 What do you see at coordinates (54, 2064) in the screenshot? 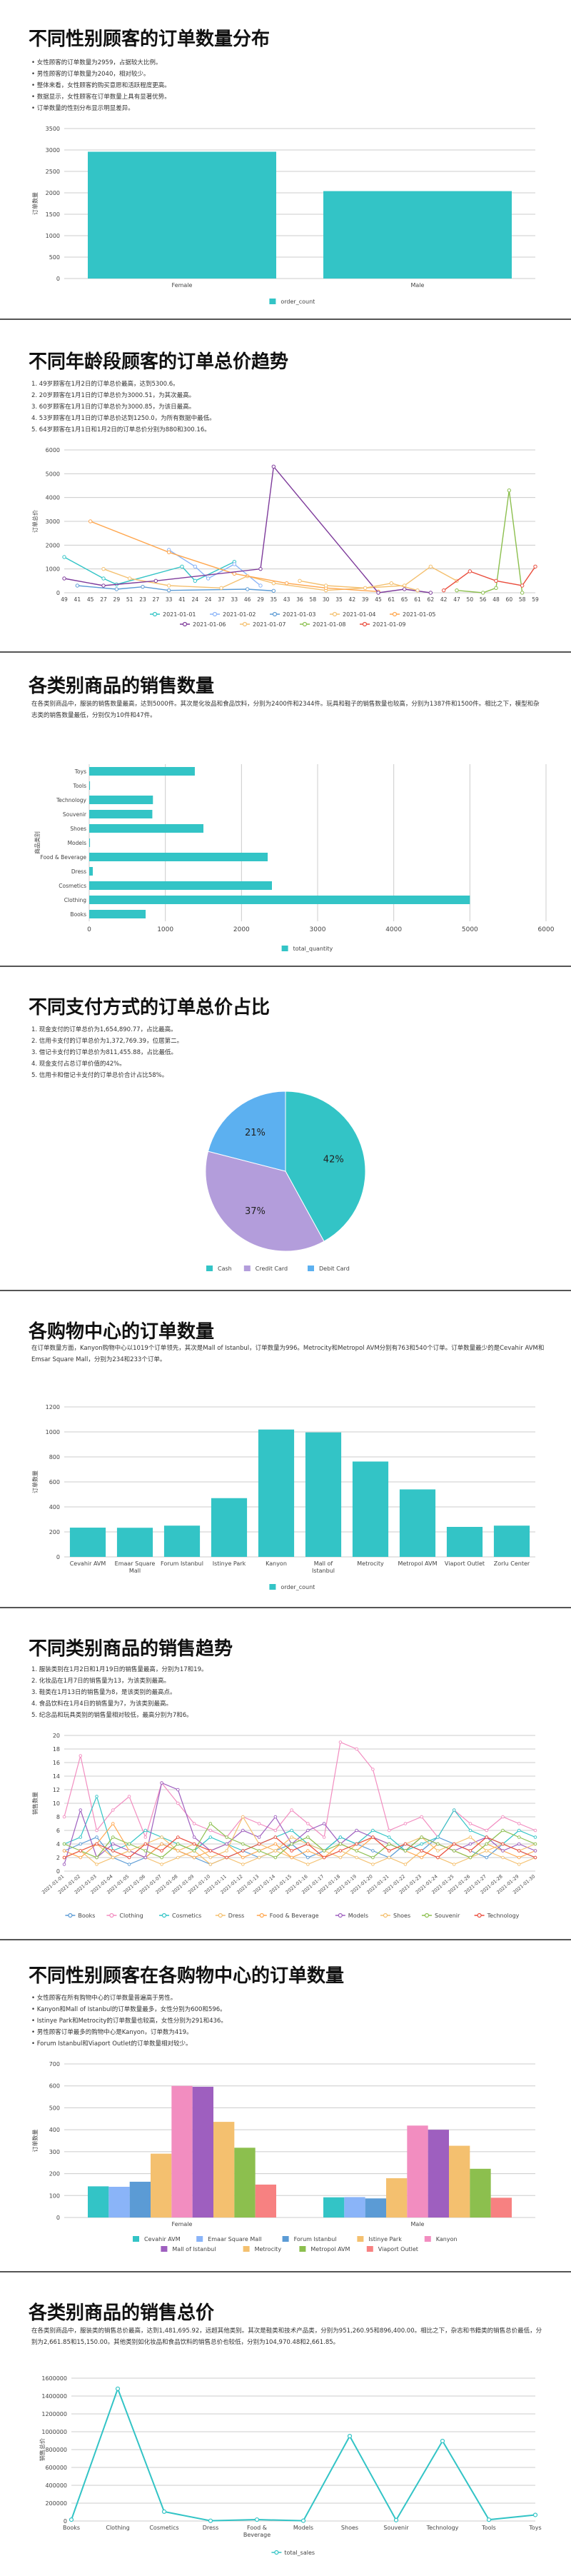
I see `y-tick-label: 700` at bounding box center [54, 2064].